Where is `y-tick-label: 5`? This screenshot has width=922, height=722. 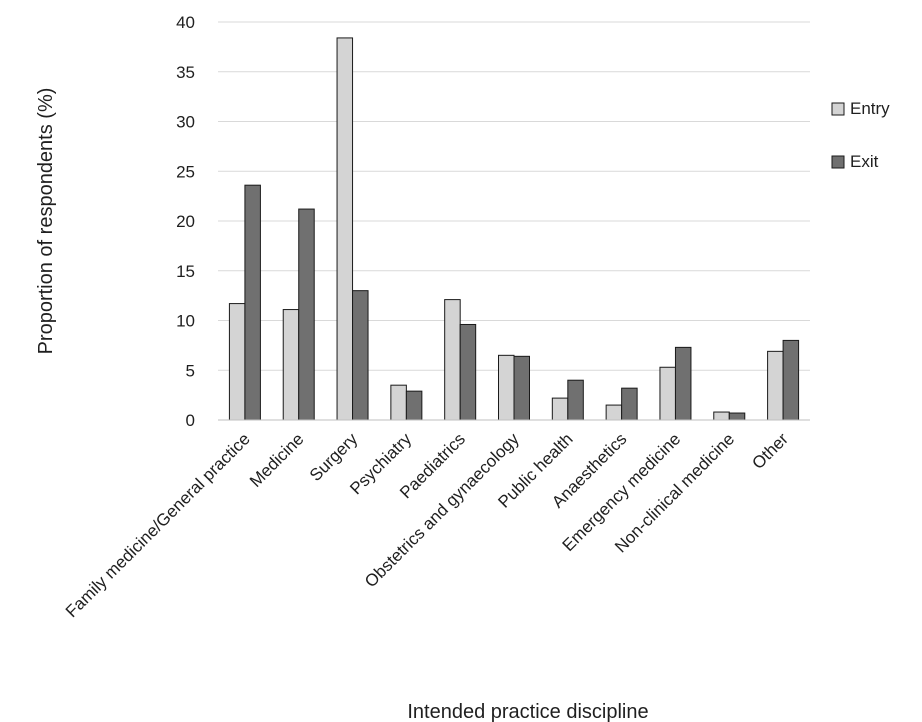 y-tick-label: 5 is located at coordinates (190, 370).